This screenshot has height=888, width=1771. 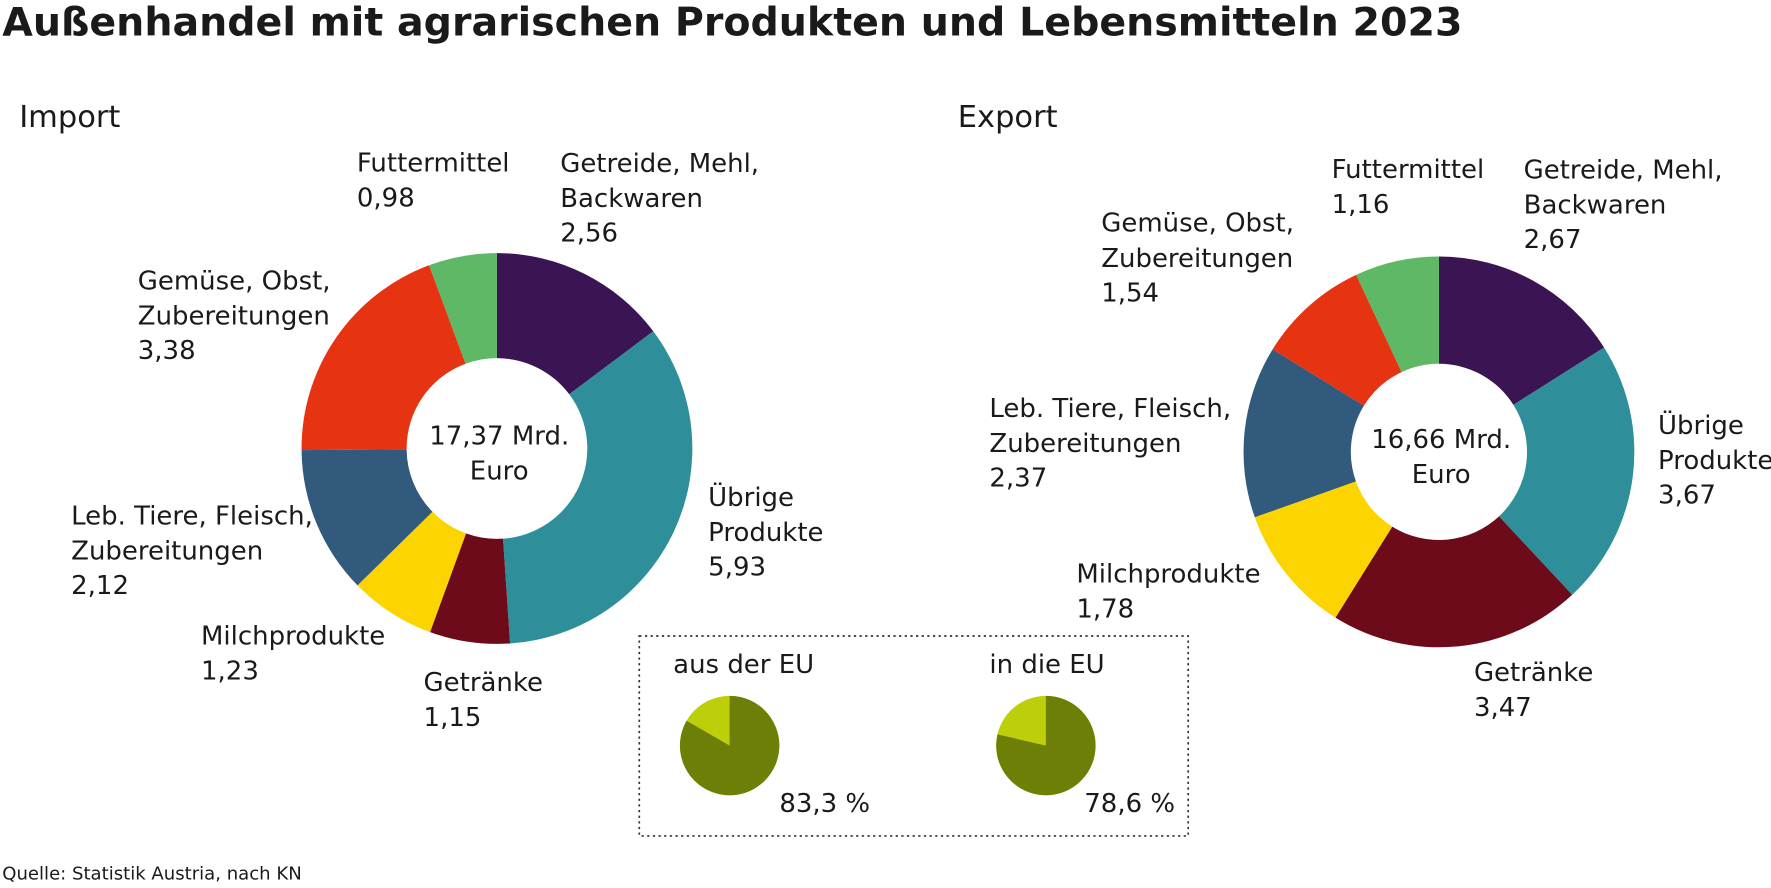 What do you see at coordinates (453, 718) in the screenshot?
I see `value-label: 1,15` at bounding box center [453, 718].